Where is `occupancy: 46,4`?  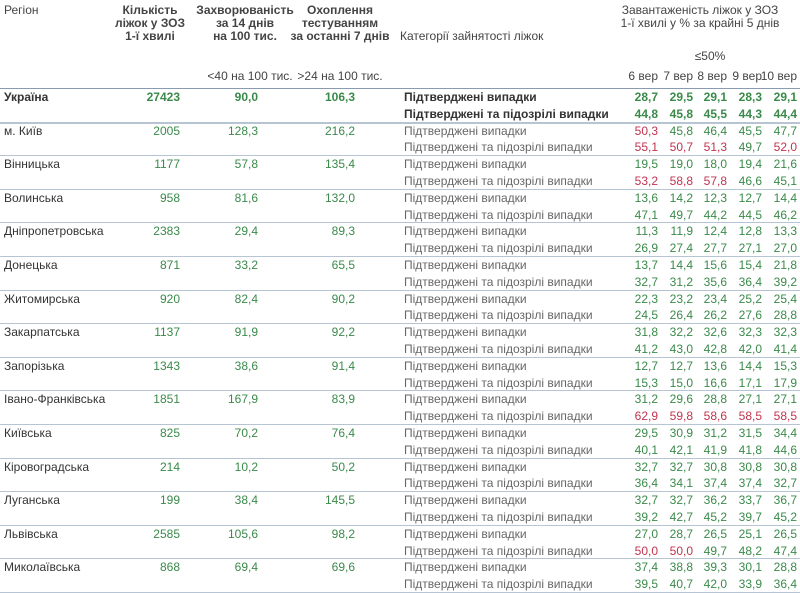 occupancy: 46,4 is located at coordinates (715, 130).